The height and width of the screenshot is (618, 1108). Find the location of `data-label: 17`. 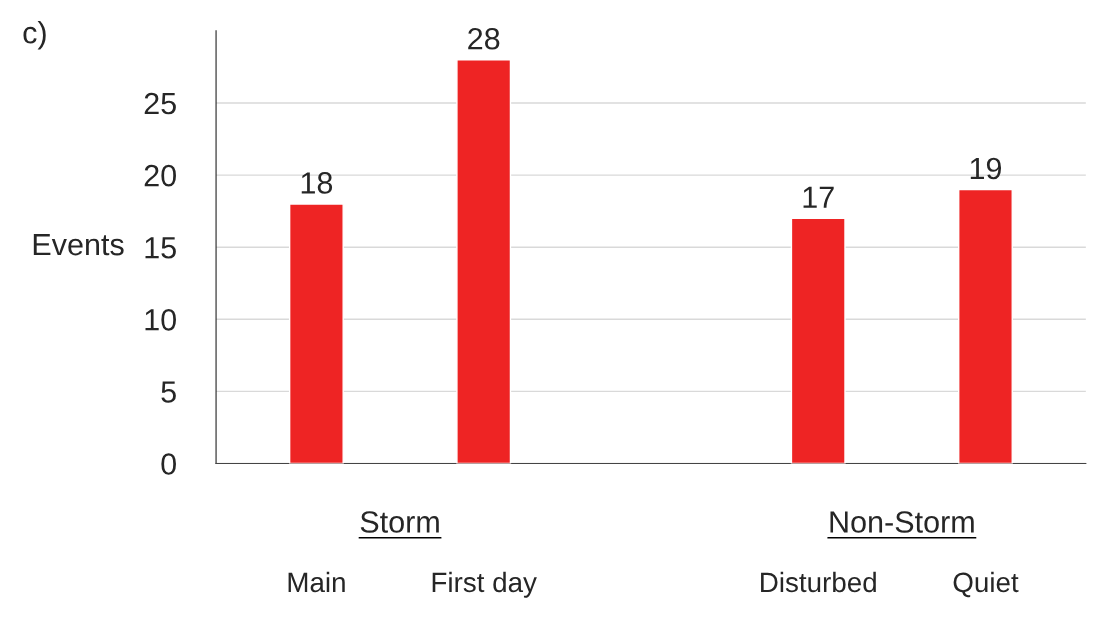

data-label: 17 is located at coordinates (818, 197).